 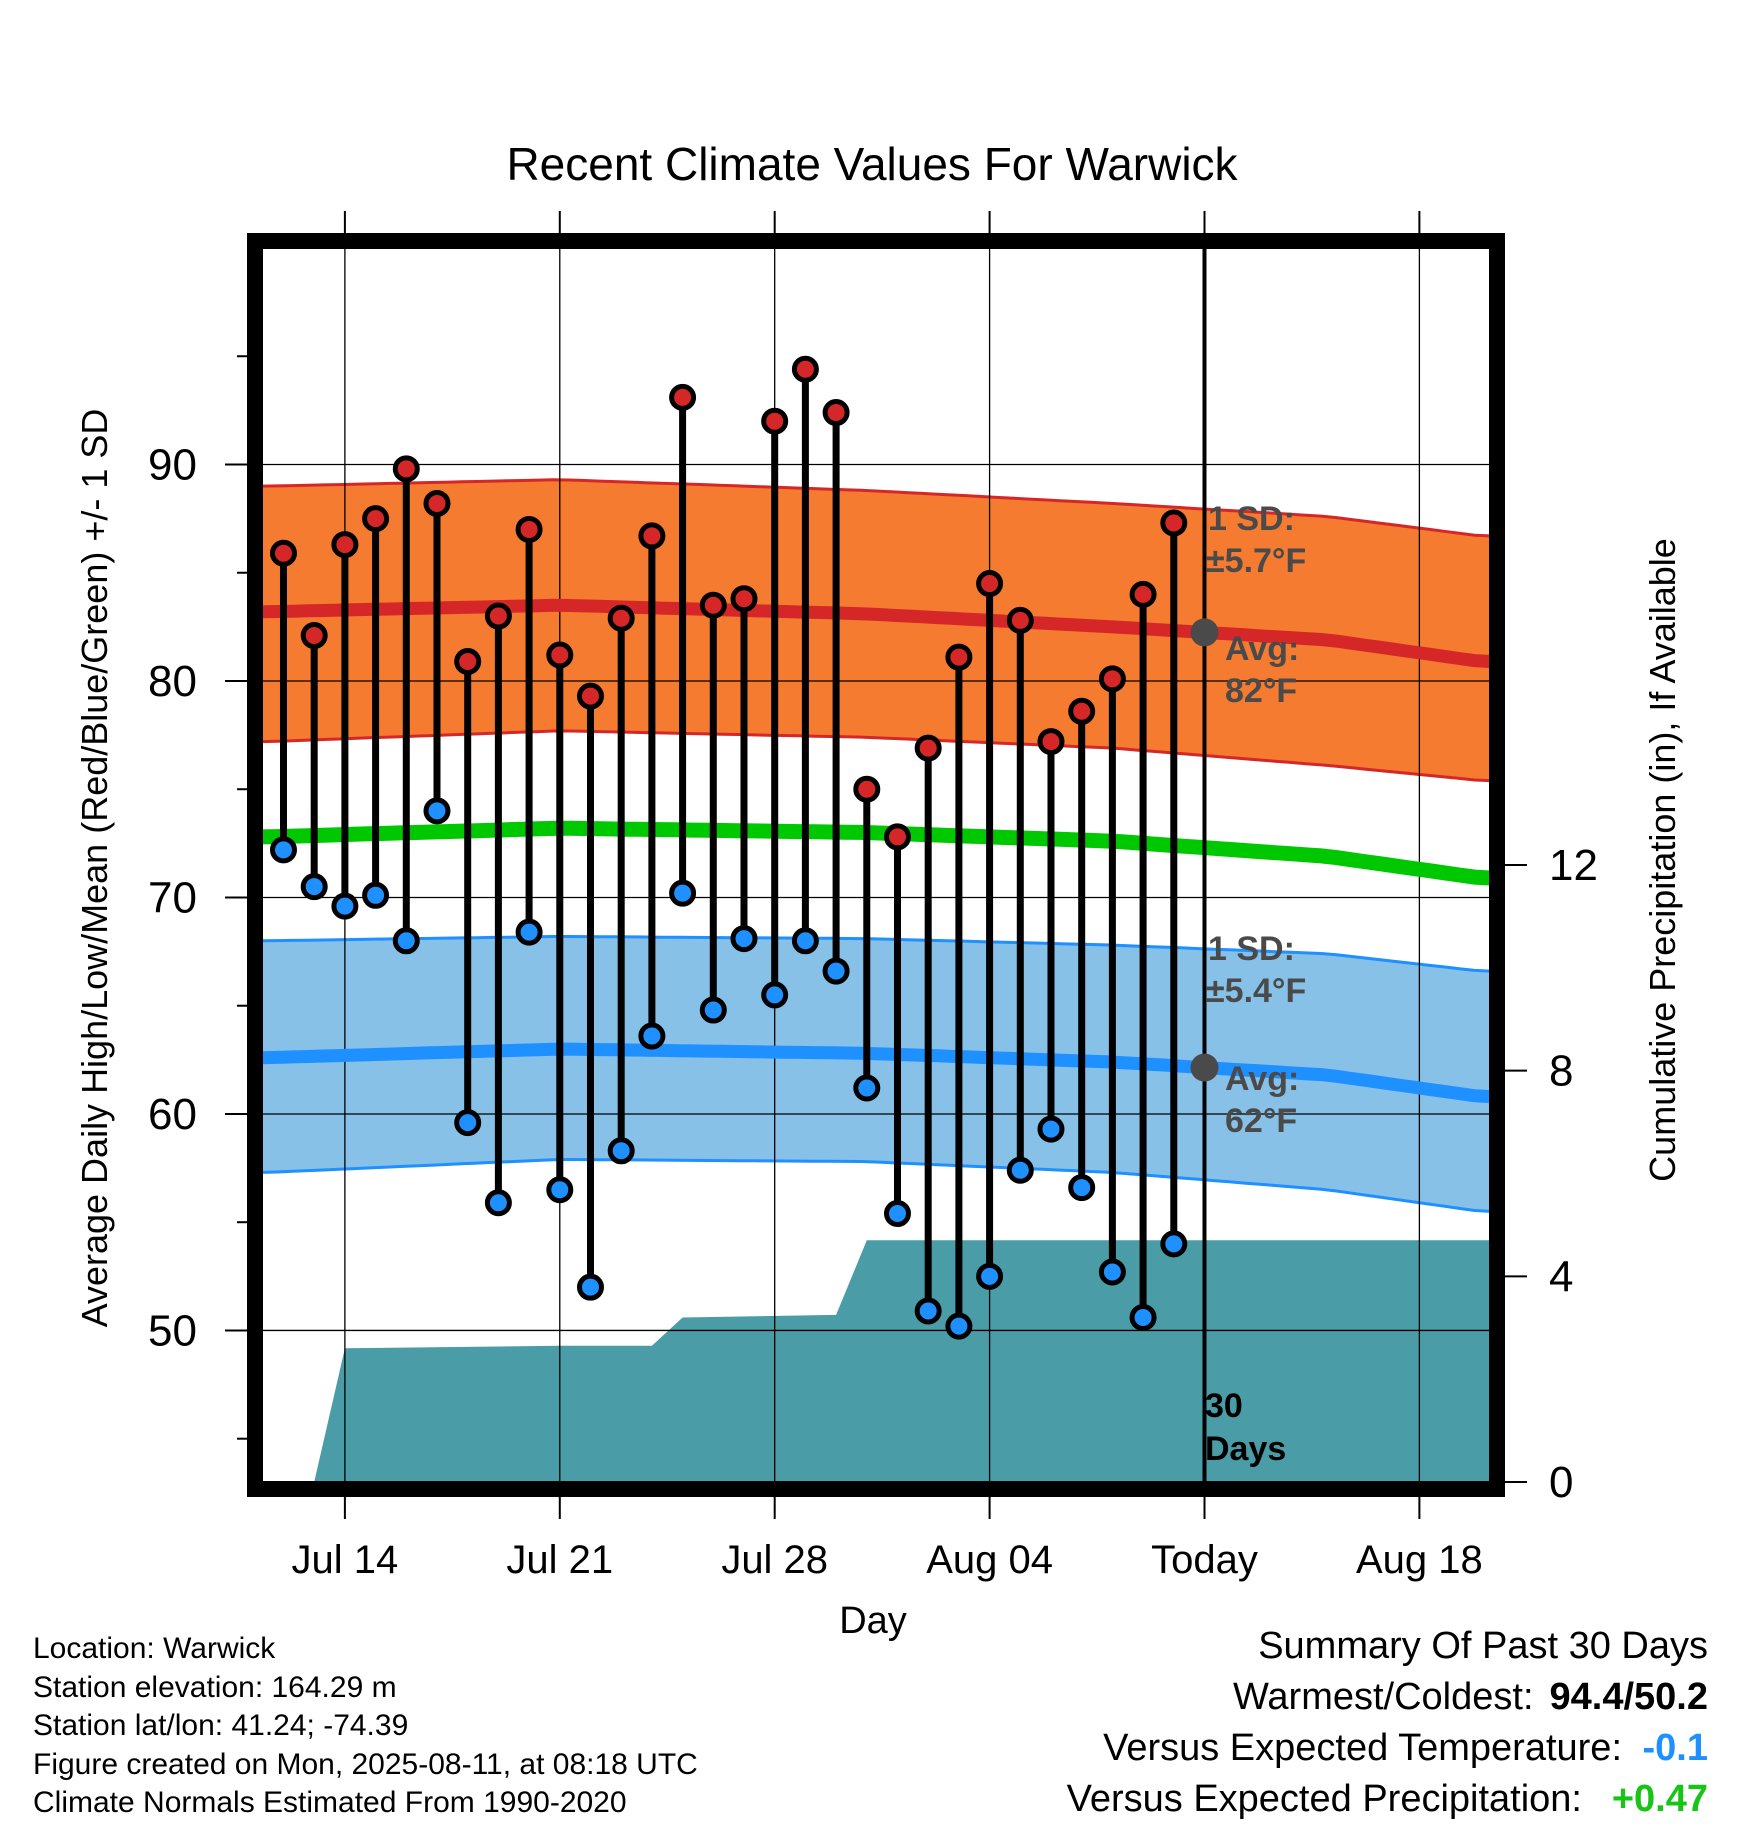 What do you see at coordinates (989, 1560) in the screenshot?
I see `x-tick-label: Aug 04` at bounding box center [989, 1560].